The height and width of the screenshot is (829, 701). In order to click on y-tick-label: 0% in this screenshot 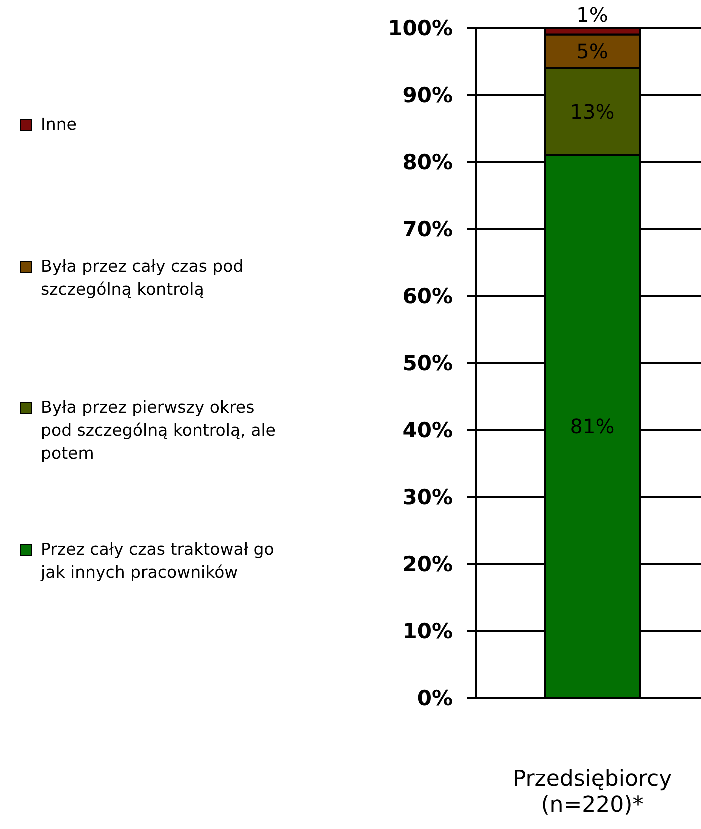, I will do `click(435, 698)`.